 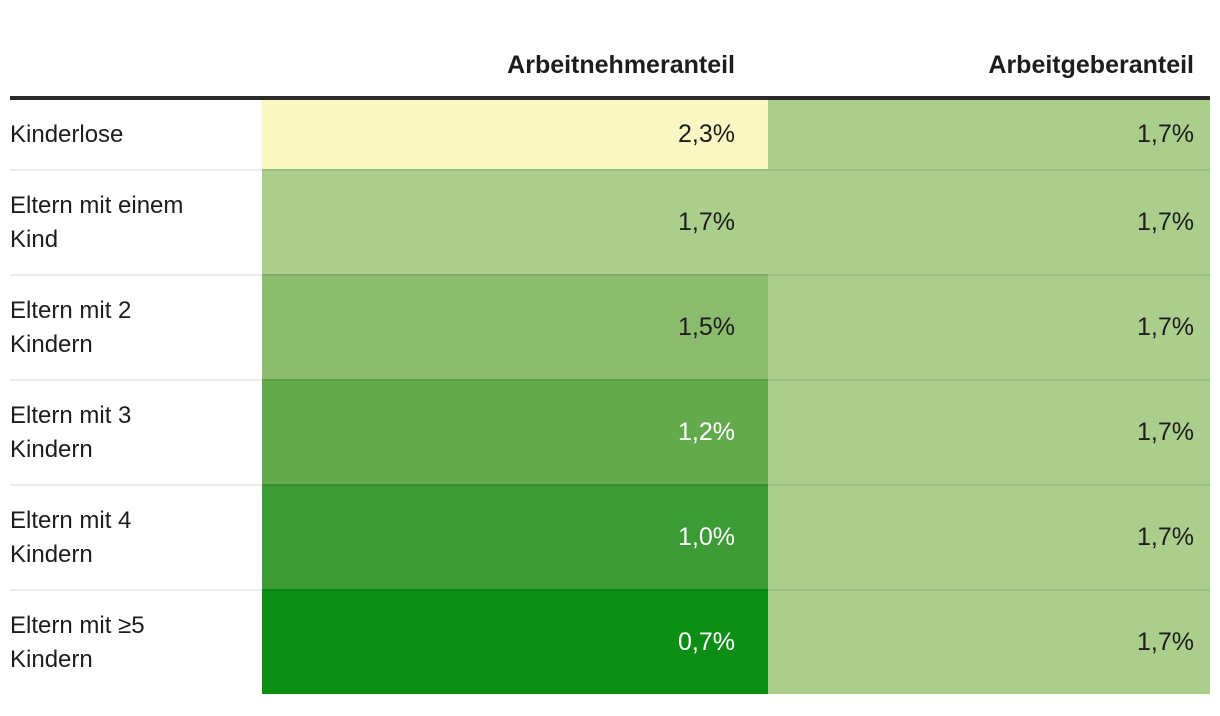 I want to click on column-header-arbeitnehmeranteil: Arbeitnehmeranteil, so click(x=621, y=65).